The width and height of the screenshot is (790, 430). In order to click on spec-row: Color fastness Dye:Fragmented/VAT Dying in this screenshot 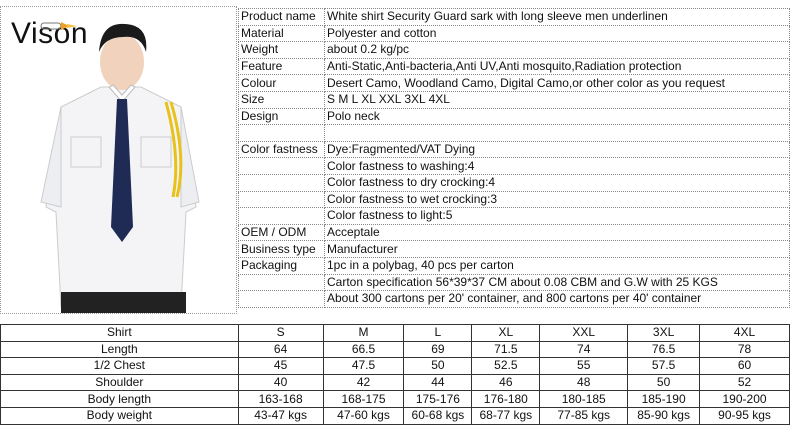, I will do `click(514, 149)`.